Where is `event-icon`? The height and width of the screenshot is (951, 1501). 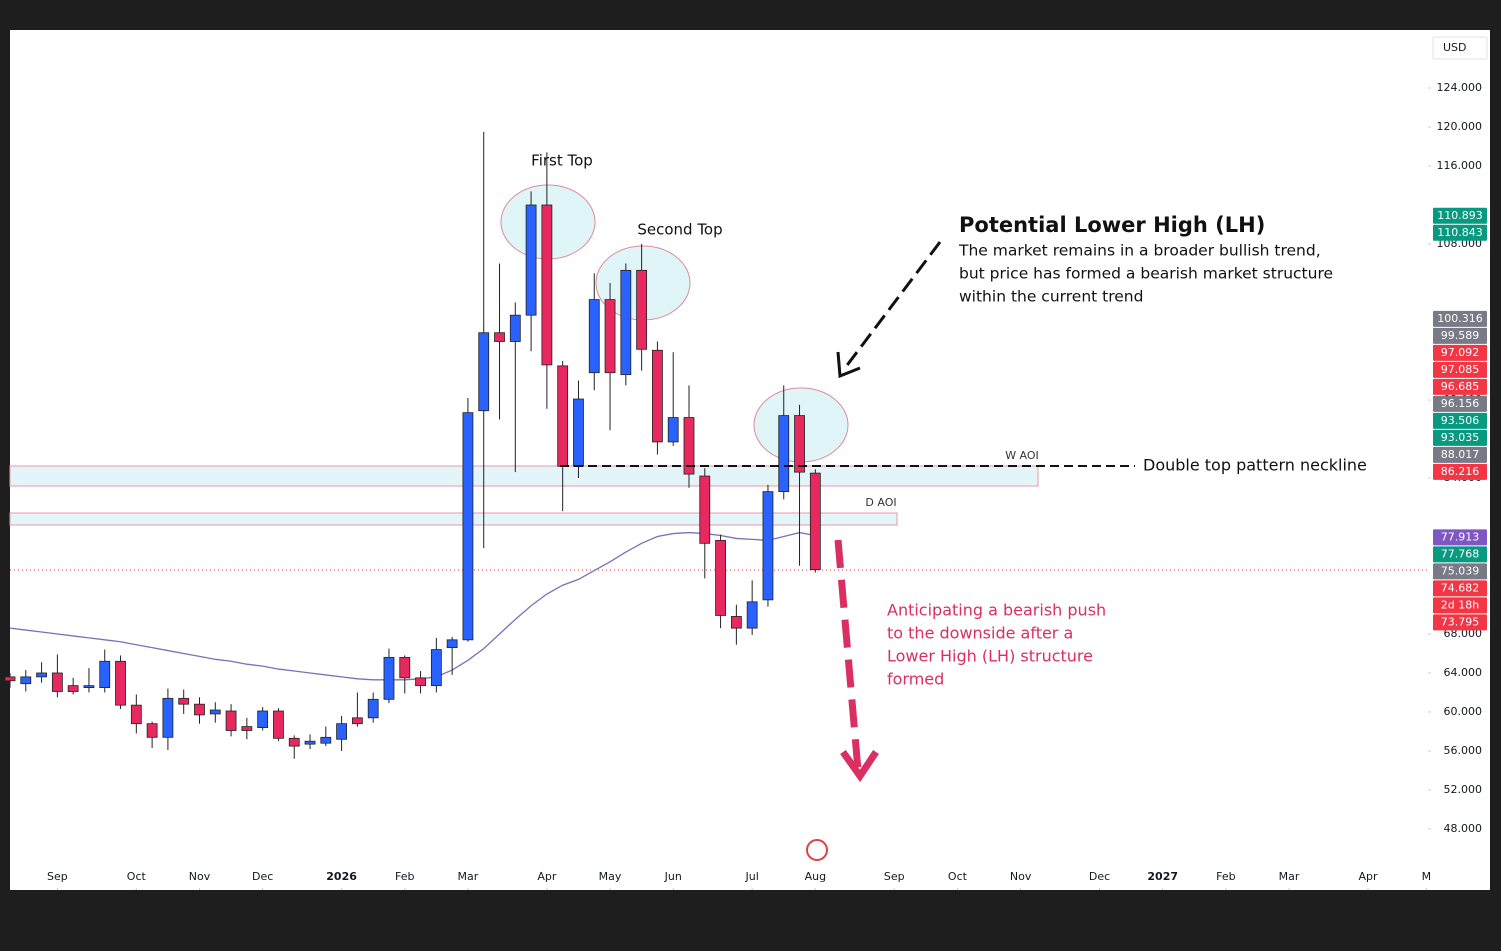
event-icon is located at coordinates (817, 850).